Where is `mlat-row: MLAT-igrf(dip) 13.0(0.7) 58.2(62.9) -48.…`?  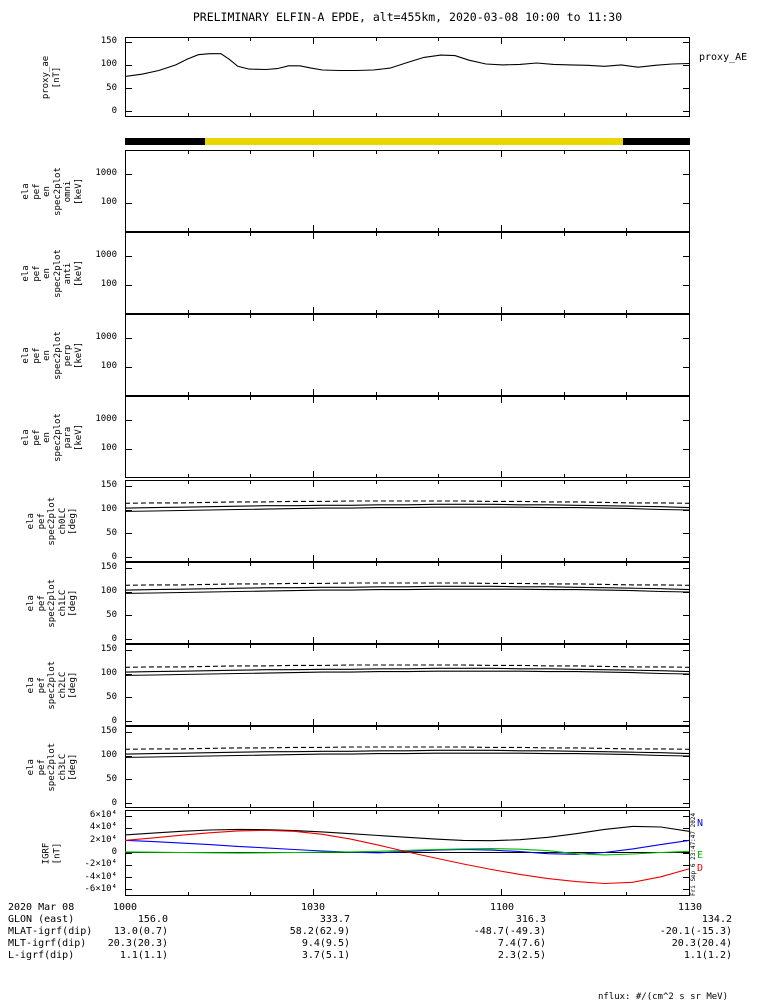 mlat-row: MLAT-igrf(dip) 13.0(0.7) 58.2(62.9) -48.… is located at coordinates (387, 932).